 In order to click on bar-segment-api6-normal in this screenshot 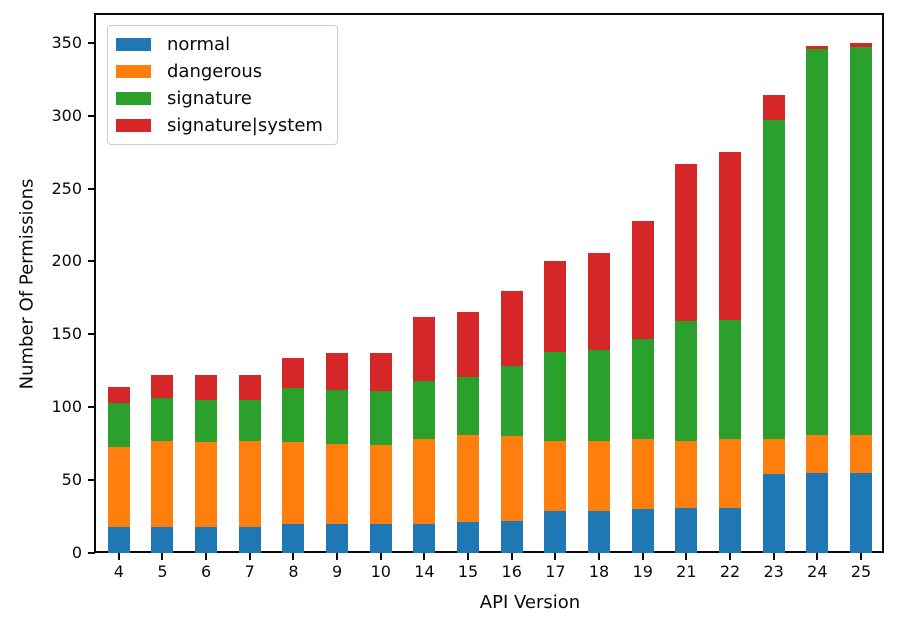, I will do `click(206, 539)`.